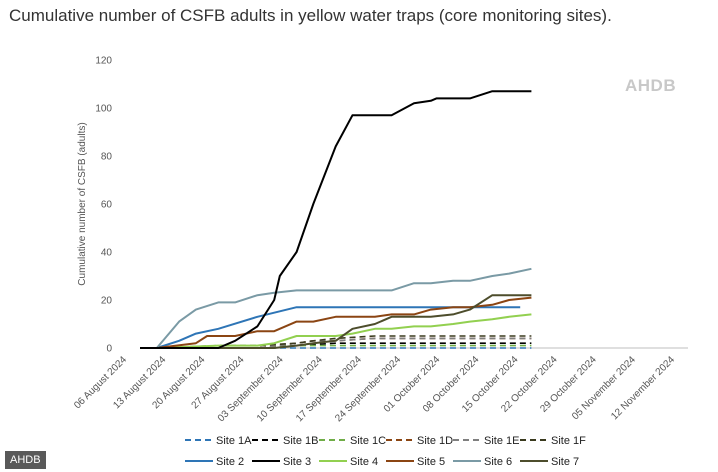 This screenshot has width=718, height=472. I want to click on legend-label: Site 1B, so click(300, 441).